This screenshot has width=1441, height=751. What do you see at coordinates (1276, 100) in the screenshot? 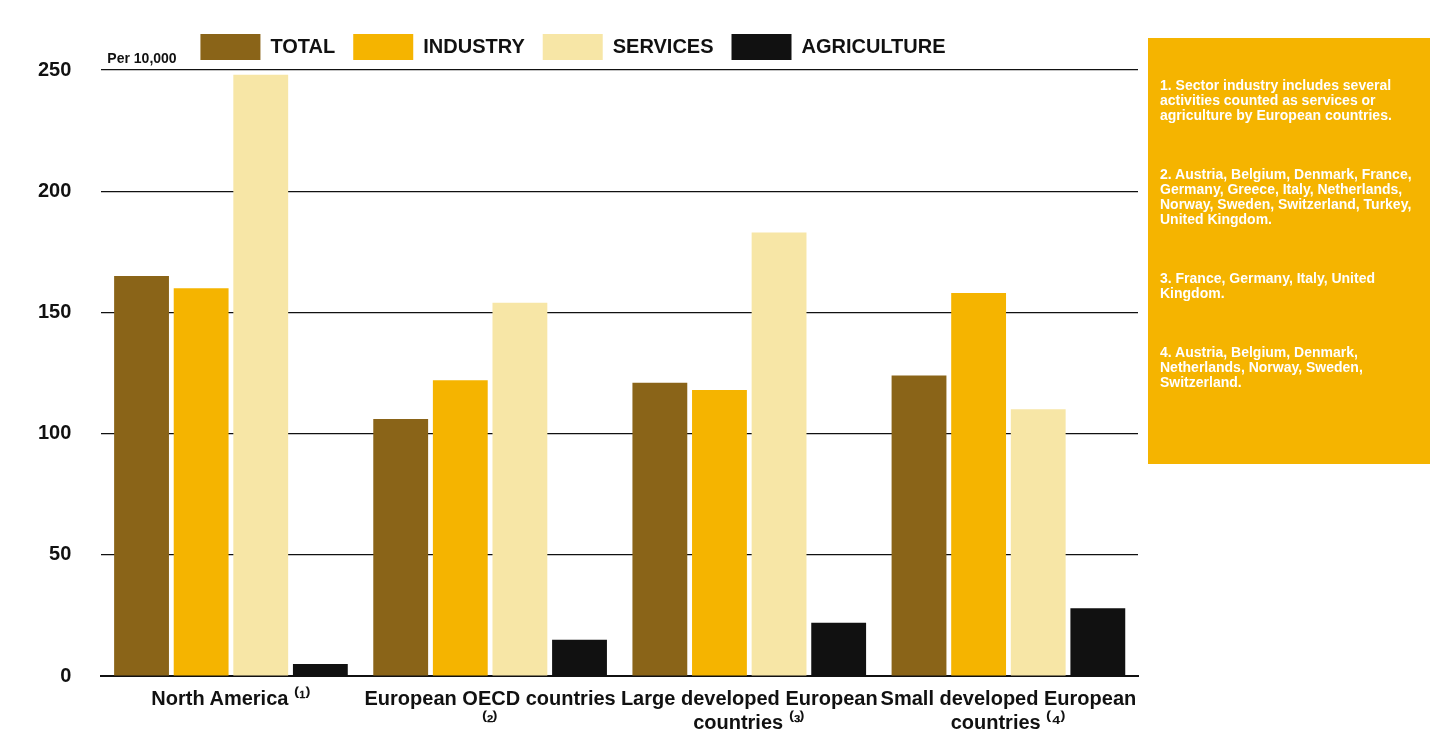
I see `text: 1. Sector industry includes several activities counted as services or agriculture by European countries.` at bounding box center [1276, 100].